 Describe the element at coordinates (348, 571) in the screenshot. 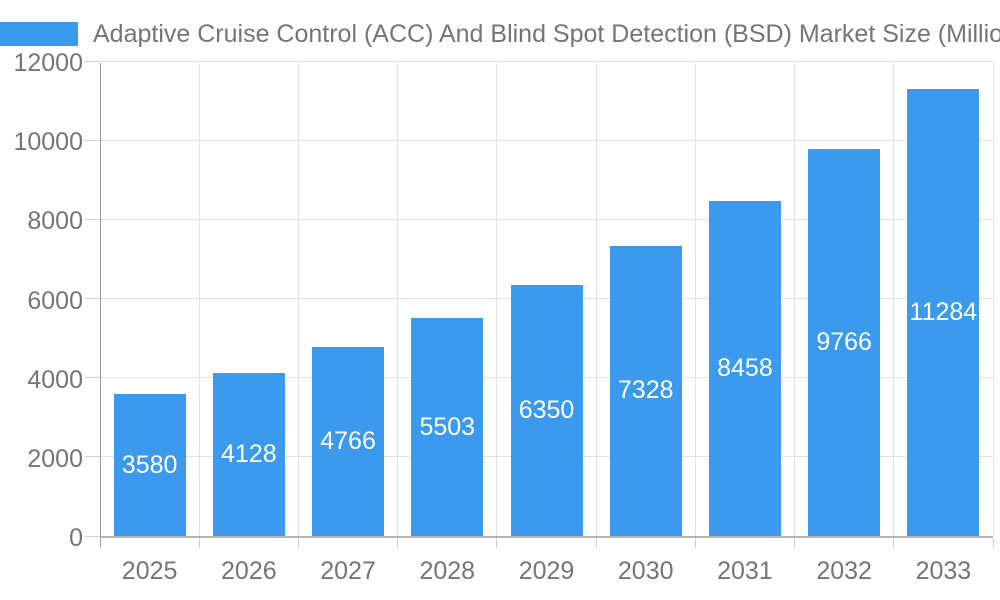

I see `x-axis-label: 2027` at that location.